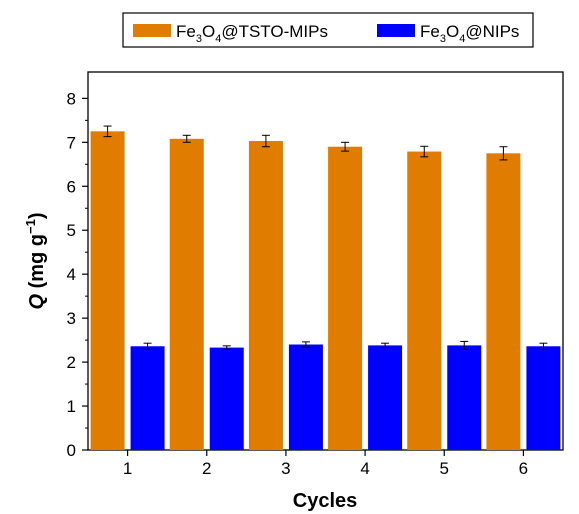 The width and height of the screenshot is (579, 514). What do you see at coordinates (206, 468) in the screenshot?
I see `x-tick-label: 2` at bounding box center [206, 468].